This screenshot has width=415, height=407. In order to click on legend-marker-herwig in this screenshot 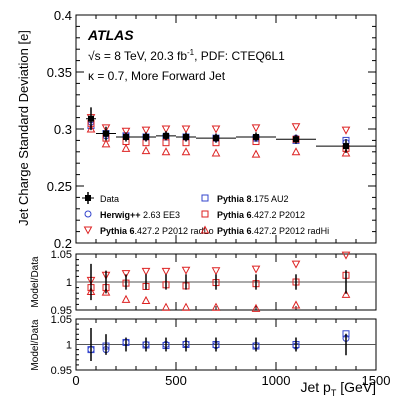, I will do `click(88, 214)`.